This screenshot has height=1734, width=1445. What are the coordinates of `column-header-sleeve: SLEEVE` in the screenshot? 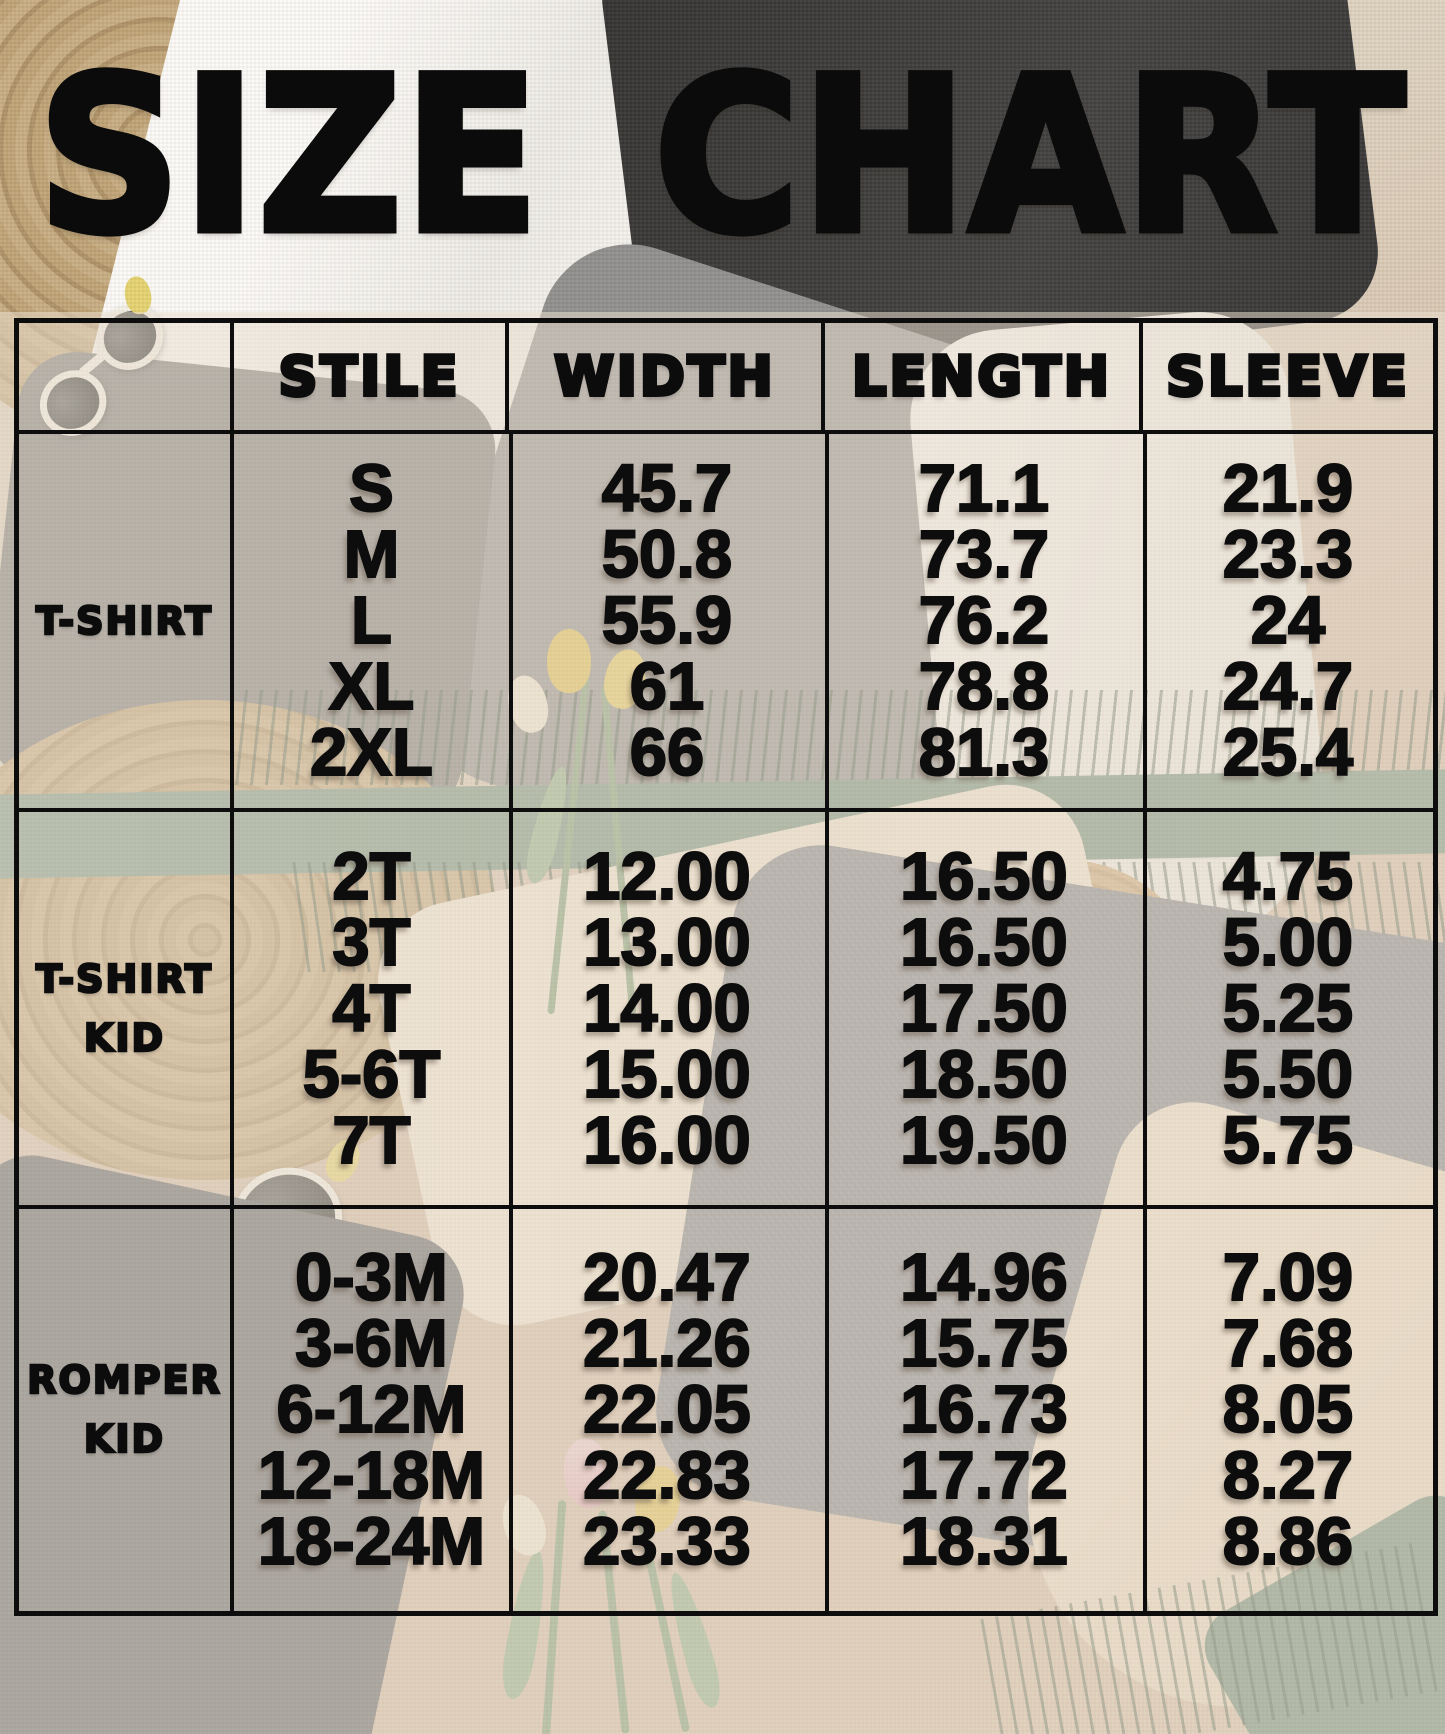 It's located at (1288, 378).